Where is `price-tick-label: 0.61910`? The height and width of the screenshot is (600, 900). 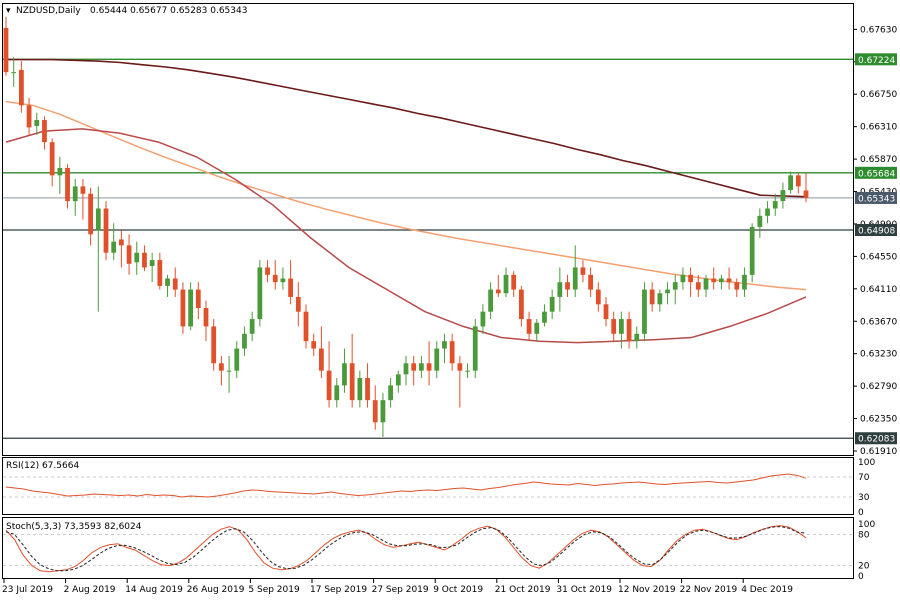 price-tick-label: 0.61910 is located at coordinates (878, 452).